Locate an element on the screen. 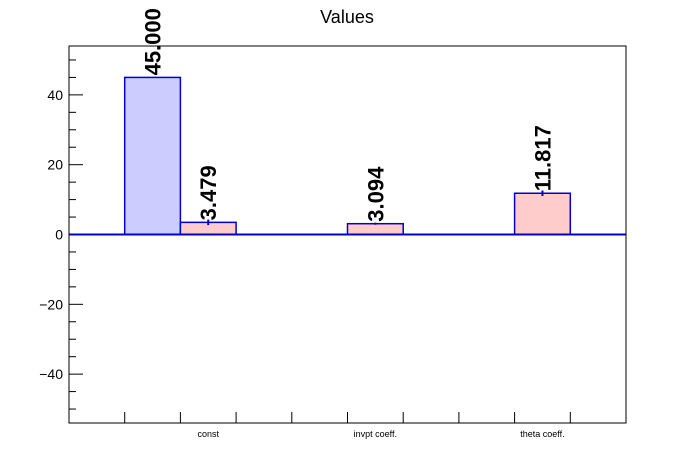 The image size is (696, 472). x-category-label: invpt coeff. is located at coordinates (375, 434).